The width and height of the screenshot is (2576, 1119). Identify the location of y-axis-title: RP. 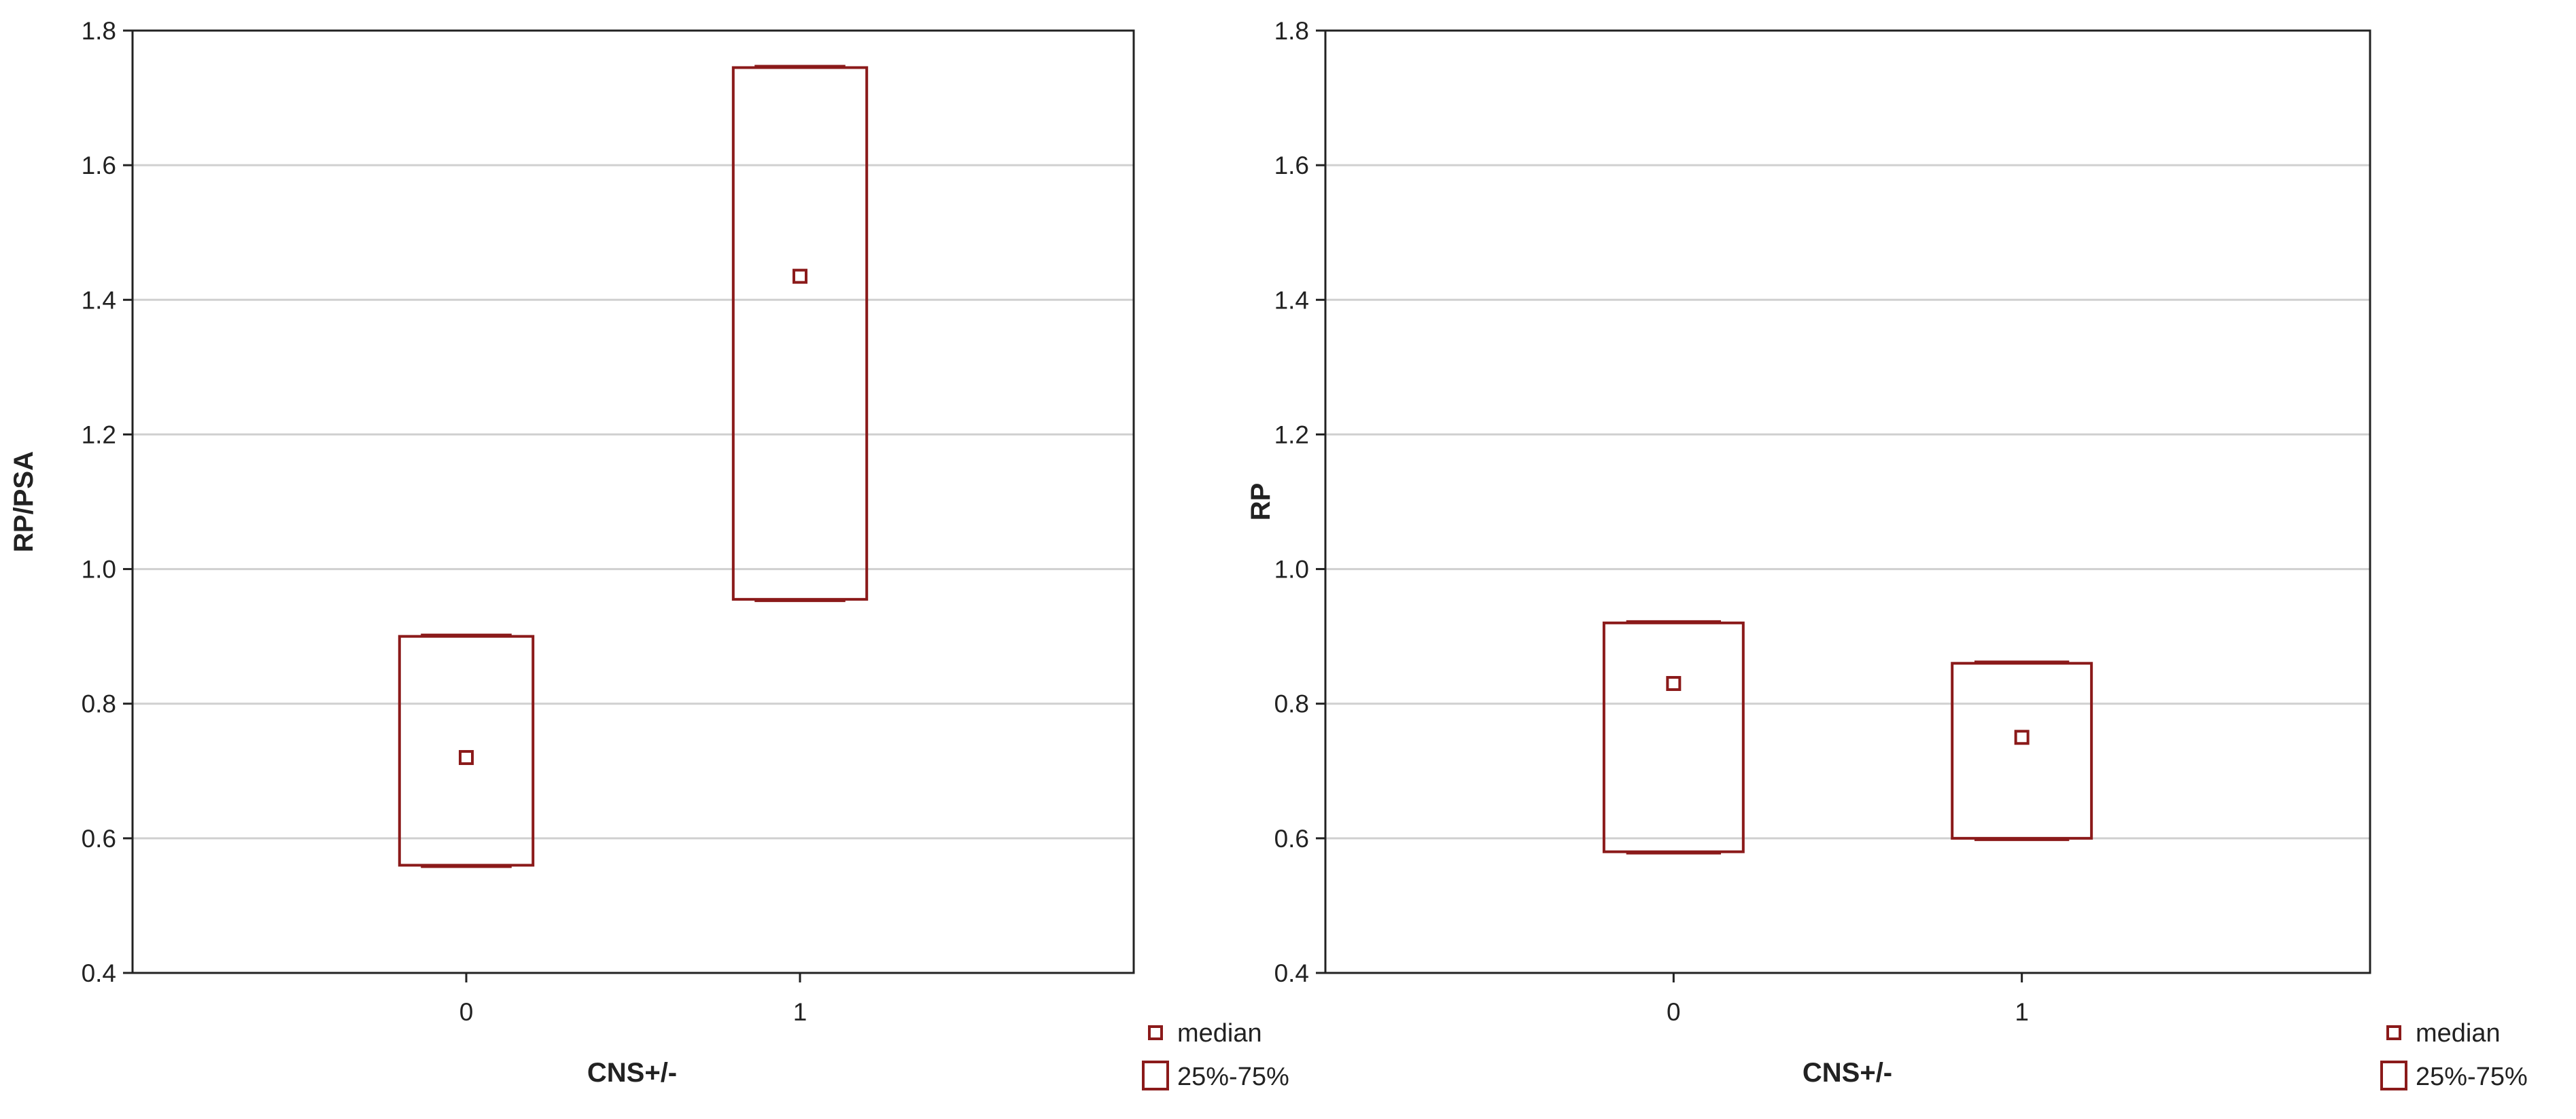
(1261, 502).